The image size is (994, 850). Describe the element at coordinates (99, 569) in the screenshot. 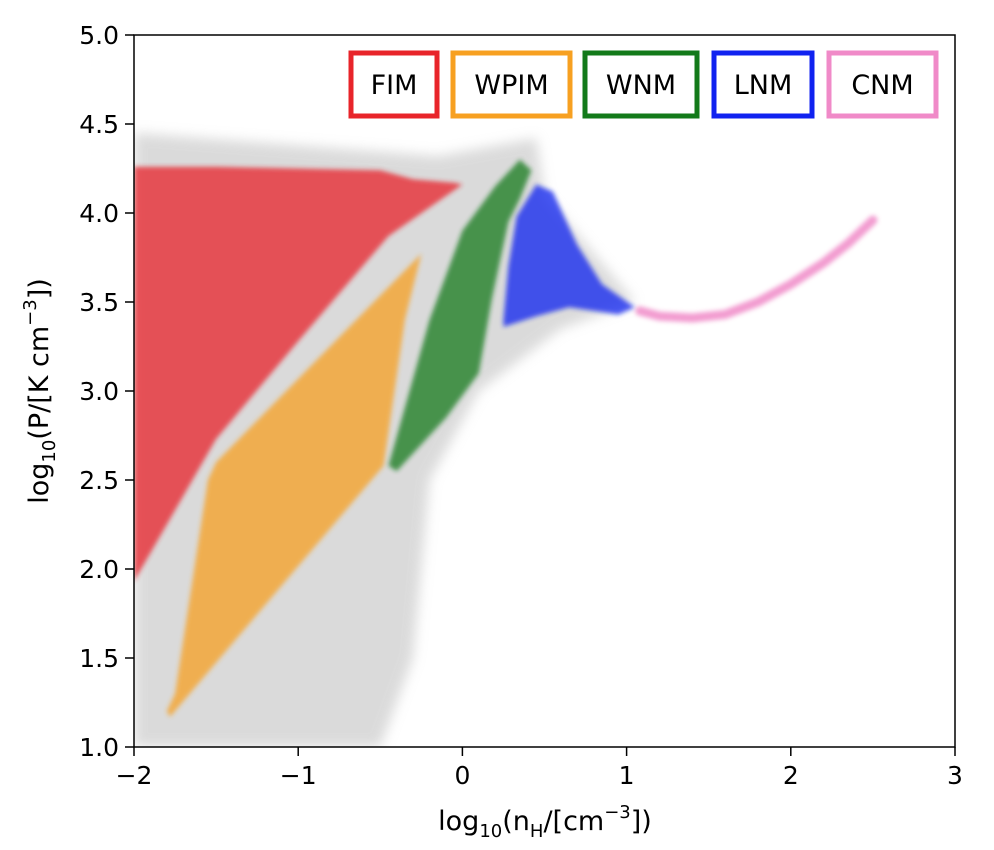

I see `y-tick-label: 2.0` at that location.